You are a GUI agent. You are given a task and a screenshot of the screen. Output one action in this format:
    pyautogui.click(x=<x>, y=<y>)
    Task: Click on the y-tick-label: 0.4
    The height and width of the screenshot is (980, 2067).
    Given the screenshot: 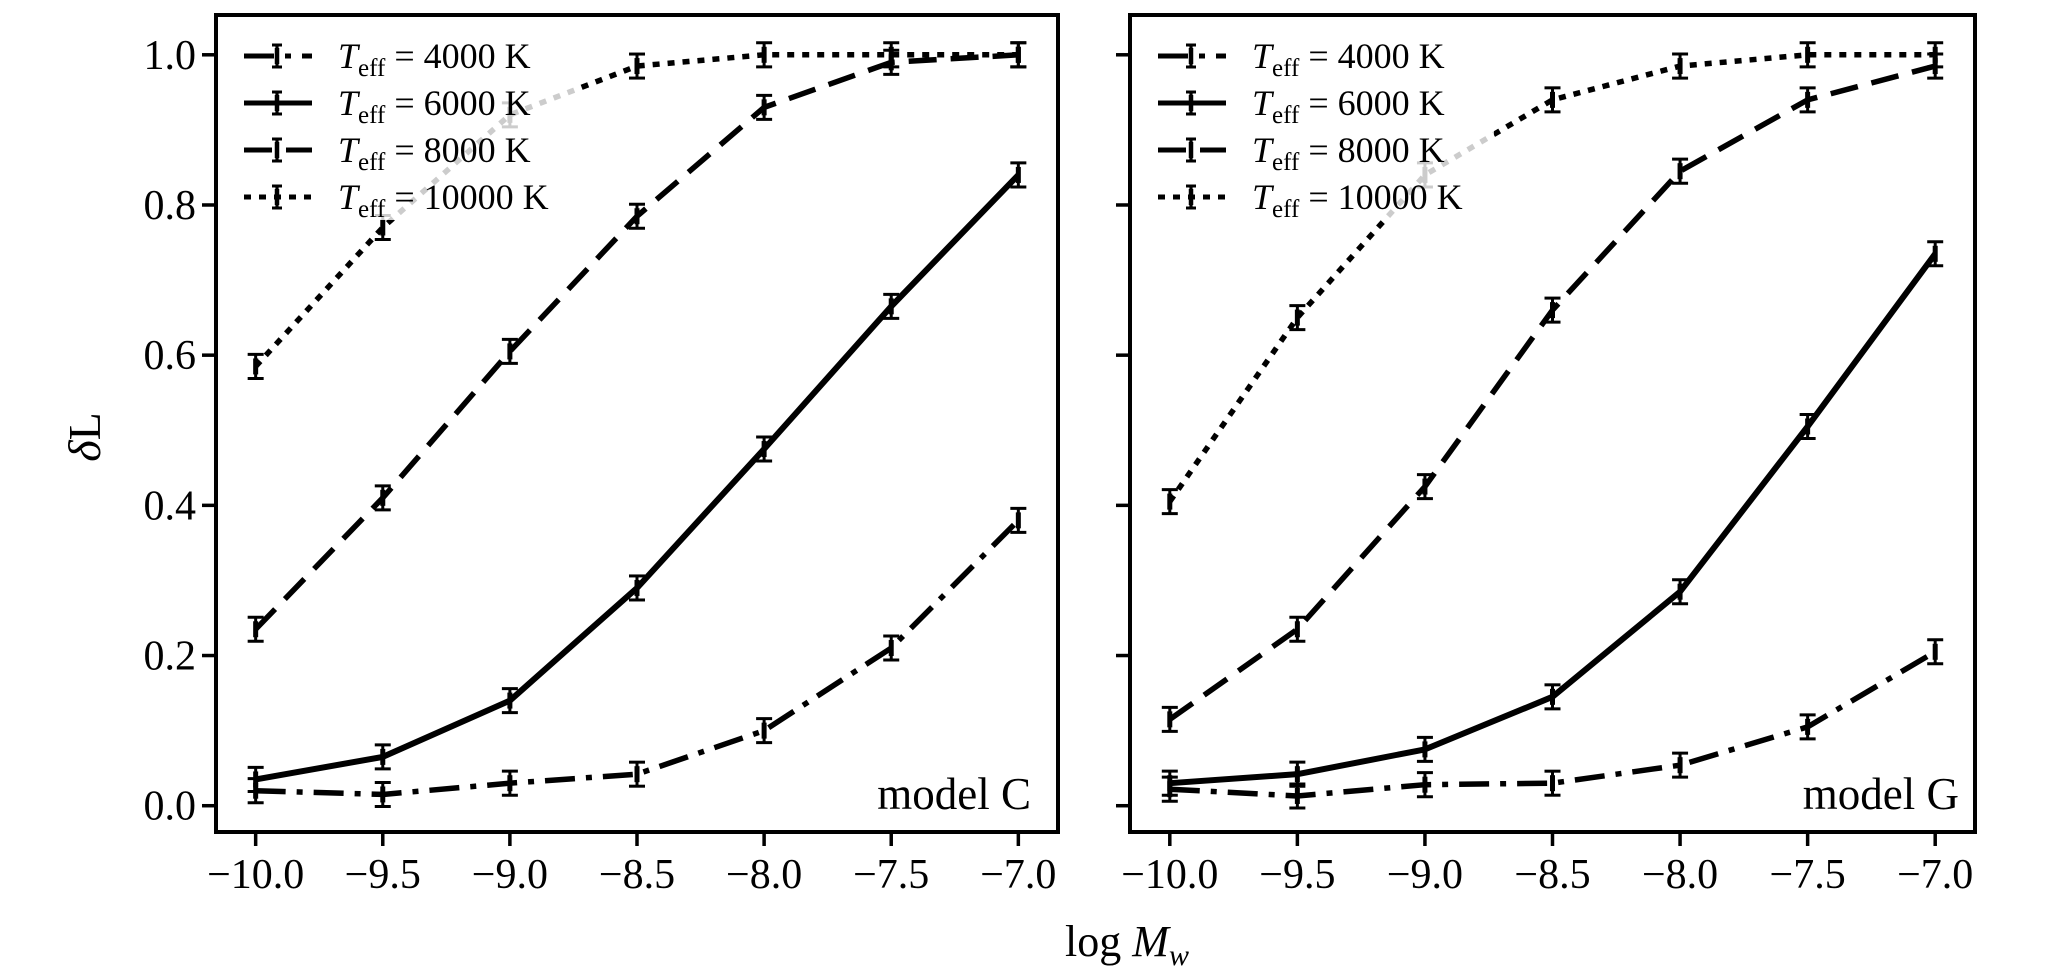 What is the action you would take?
    pyautogui.click(x=170, y=506)
    